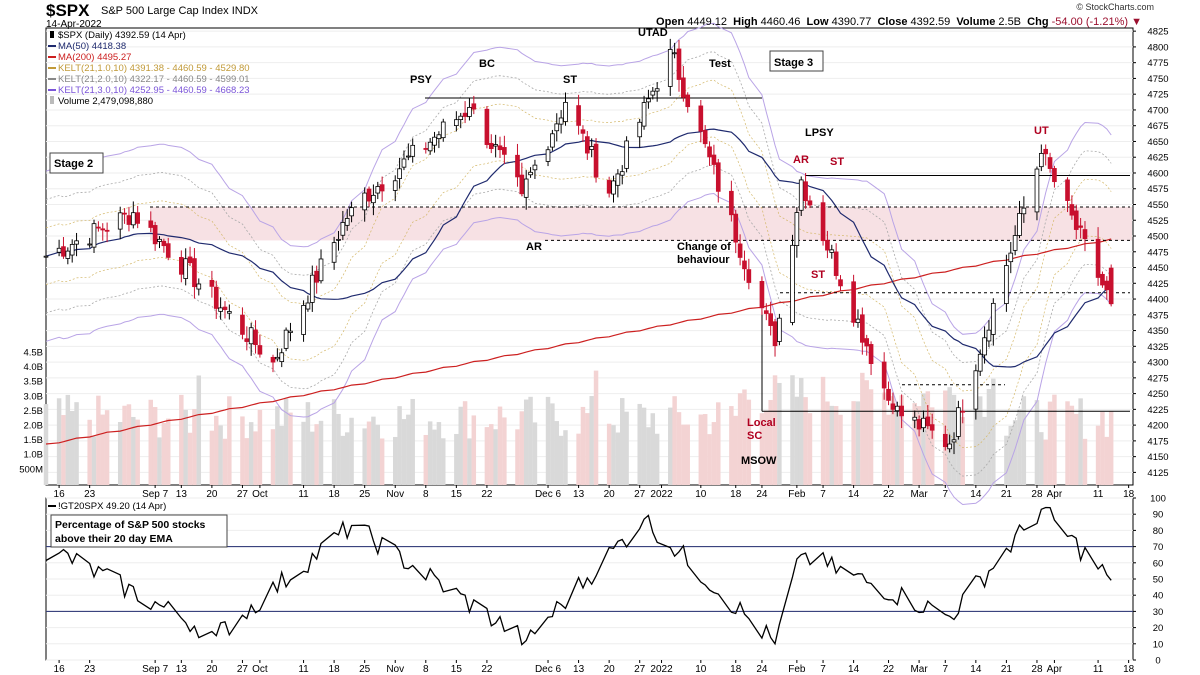 This screenshot has width=1200, height=675. I want to click on x-tick-label: 27, so click(640, 669).